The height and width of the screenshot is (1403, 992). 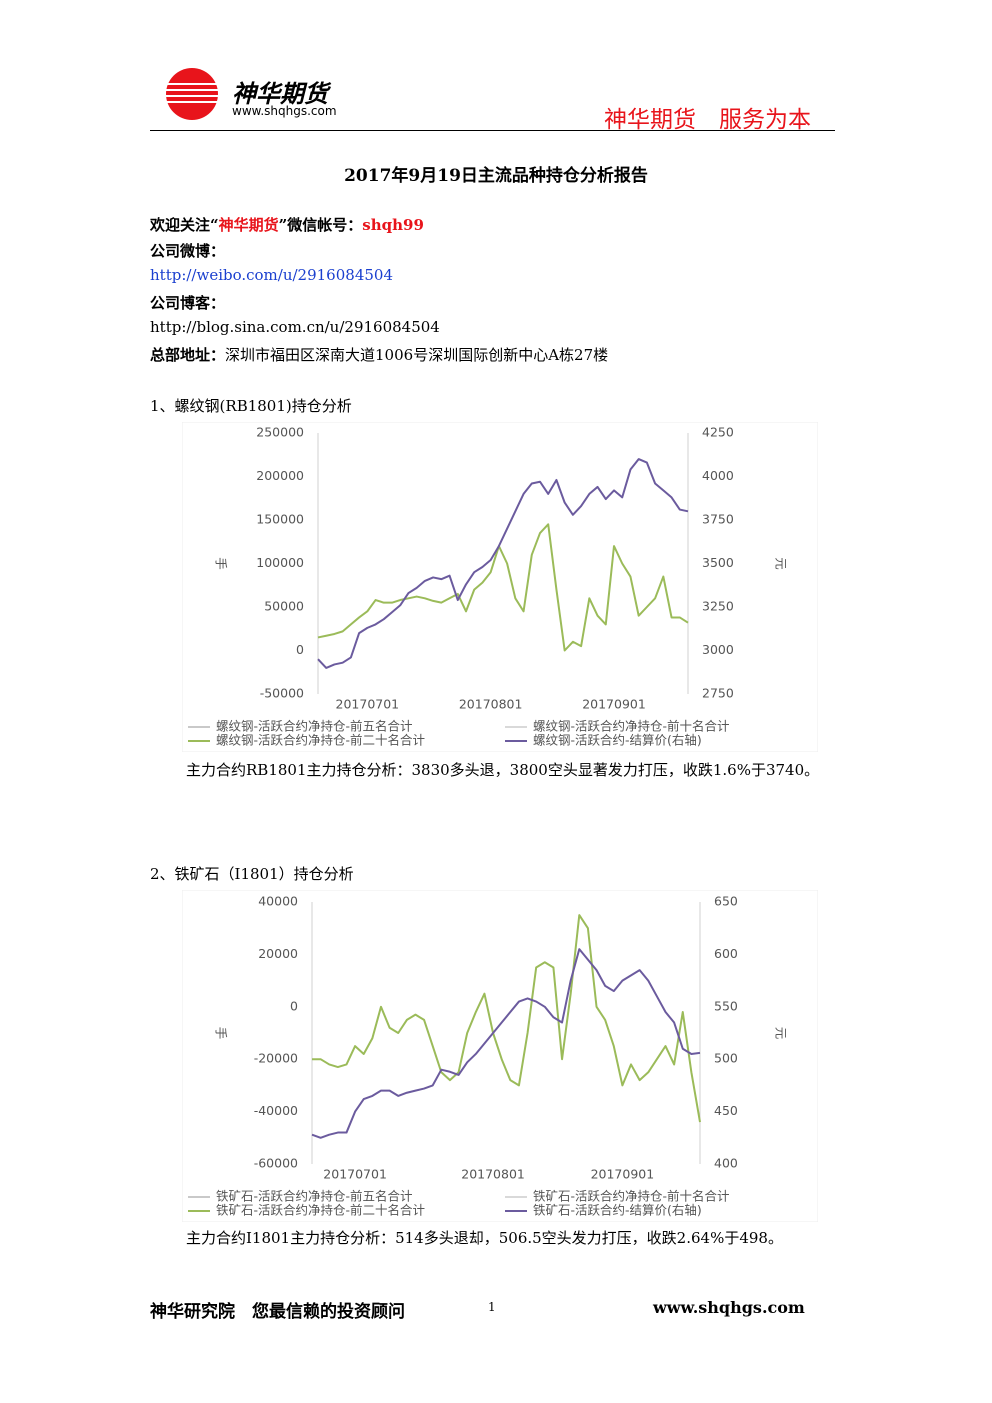 I want to click on brand: 神华期货, so click(x=280, y=94).